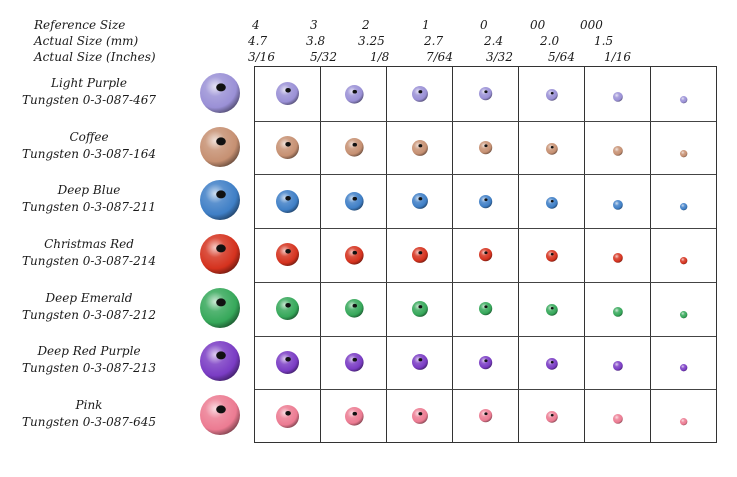 The height and width of the screenshot is (477, 737). What do you see at coordinates (371, 41) in the screenshot?
I see `actual-mm-value: 3.25` at bounding box center [371, 41].